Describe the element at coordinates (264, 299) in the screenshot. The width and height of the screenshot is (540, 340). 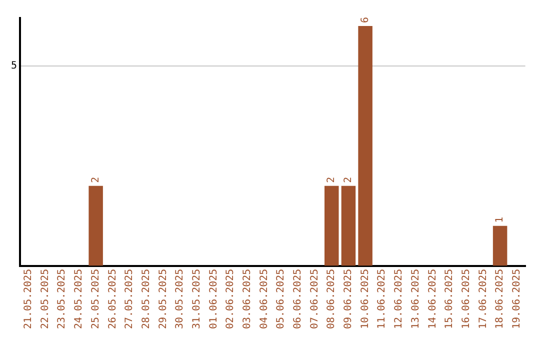
I see `x-tick-label: 04.06.2025` at that location.